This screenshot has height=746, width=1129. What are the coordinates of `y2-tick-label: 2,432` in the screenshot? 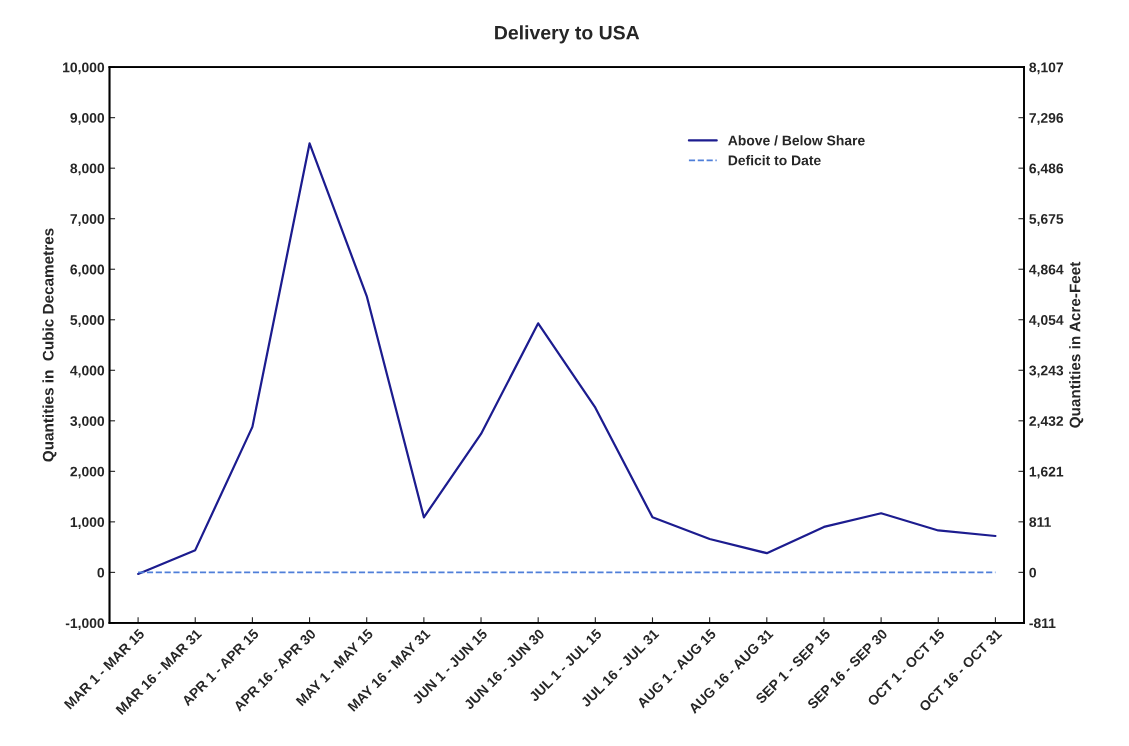 It's located at (1046, 422).